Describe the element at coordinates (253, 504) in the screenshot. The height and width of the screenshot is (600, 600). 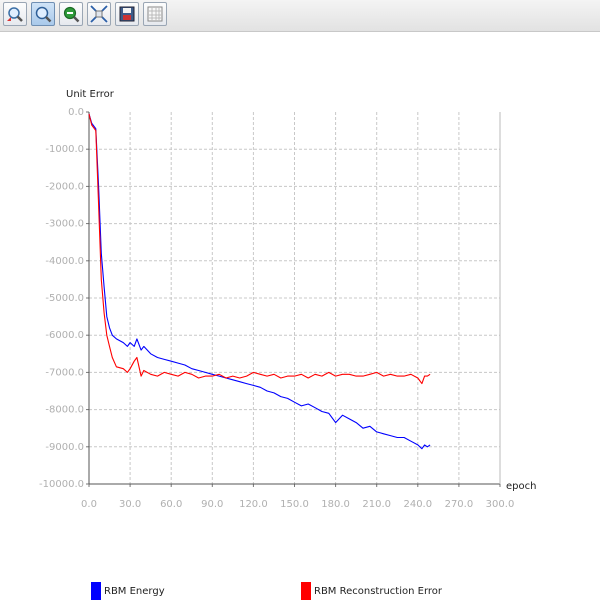
I see `x-tick-label: 120.0` at that location.